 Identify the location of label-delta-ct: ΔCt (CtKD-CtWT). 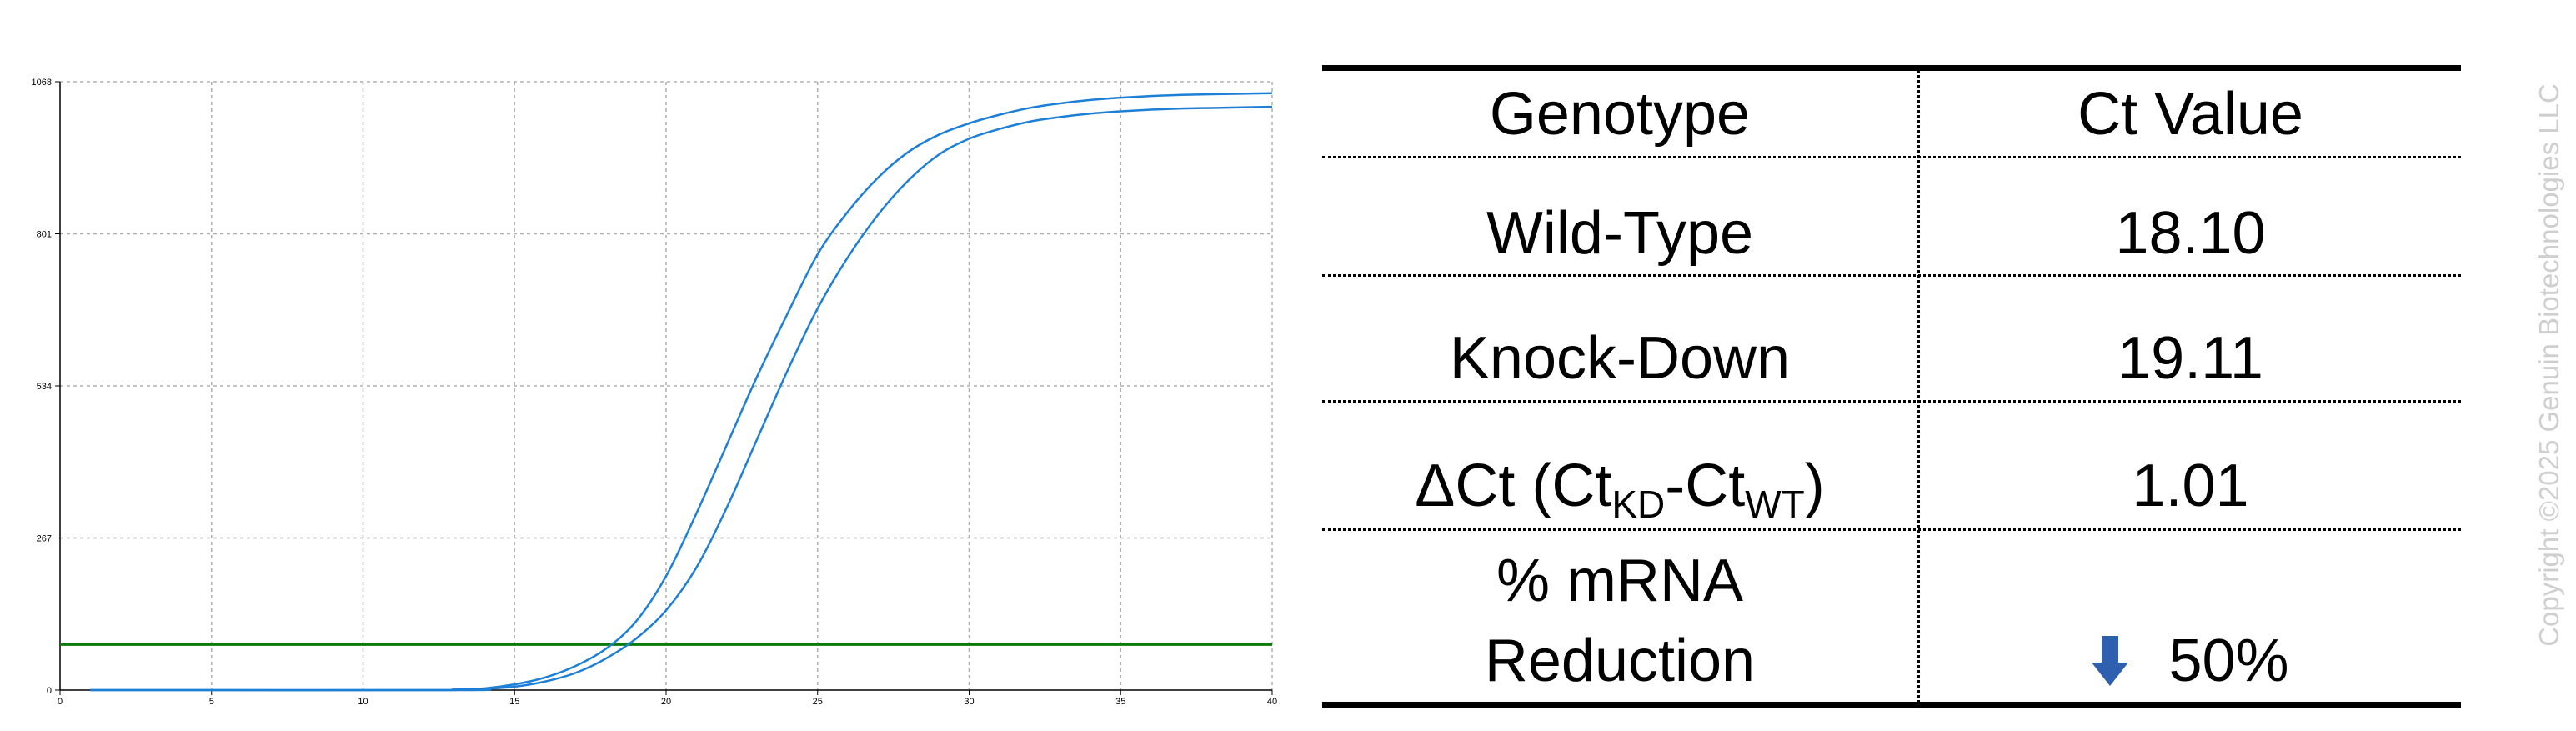
(1620, 490).